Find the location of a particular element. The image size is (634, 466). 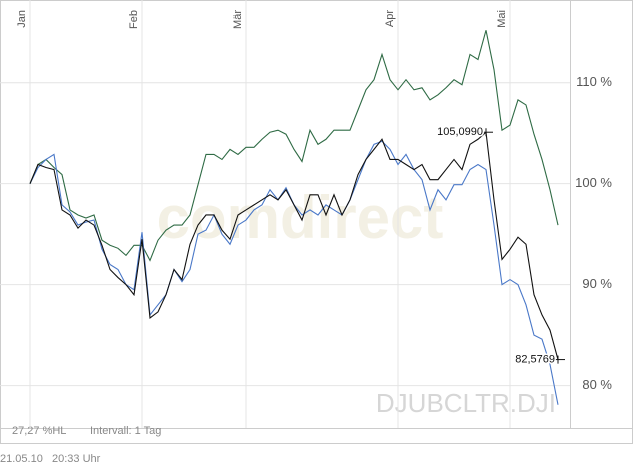

value-label: 82,5769 is located at coordinates (535, 359).